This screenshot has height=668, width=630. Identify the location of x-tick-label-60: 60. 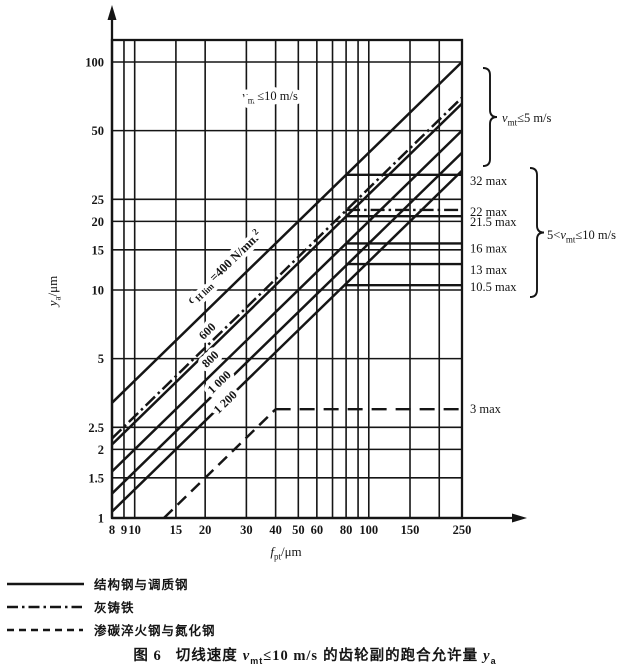
(317, 530).